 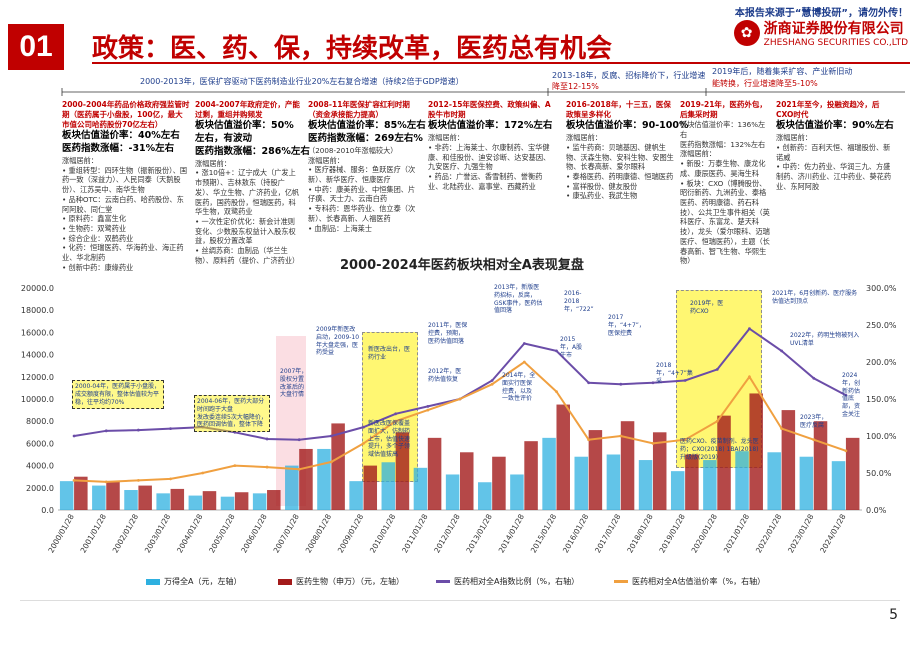 I want to click on x-tick-label: 2003/01/28, so click(x=158, y=533).